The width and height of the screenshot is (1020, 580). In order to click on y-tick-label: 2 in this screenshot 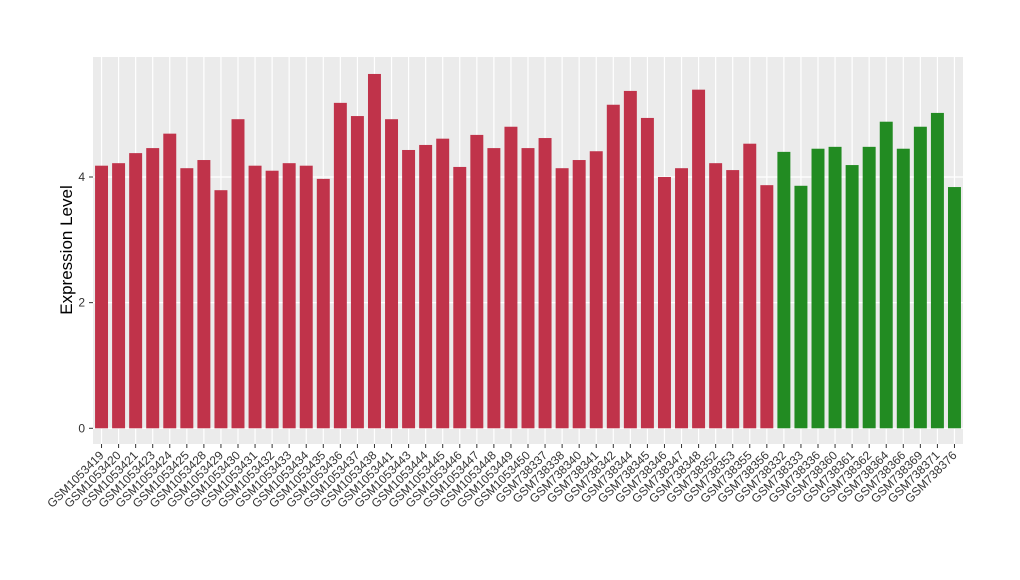, I will do `click(81, 303)`.